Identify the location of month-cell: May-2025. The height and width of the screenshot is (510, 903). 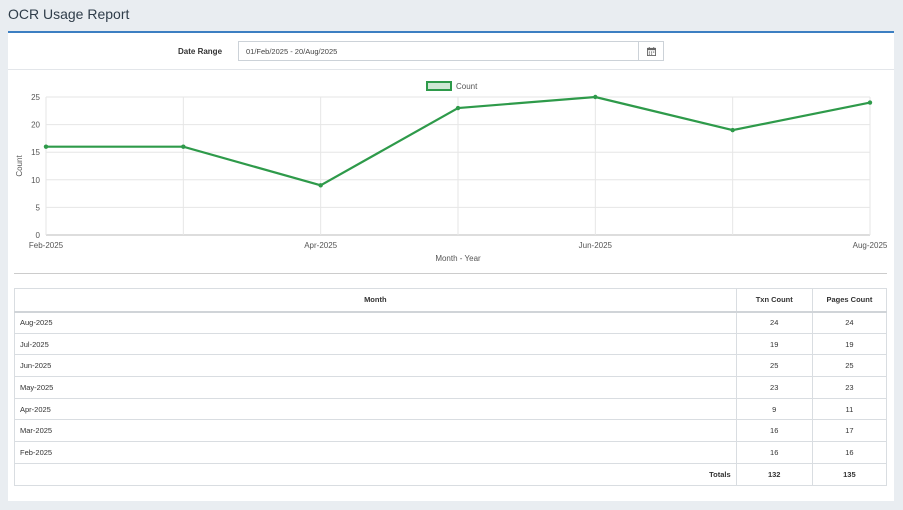
(375, 387).